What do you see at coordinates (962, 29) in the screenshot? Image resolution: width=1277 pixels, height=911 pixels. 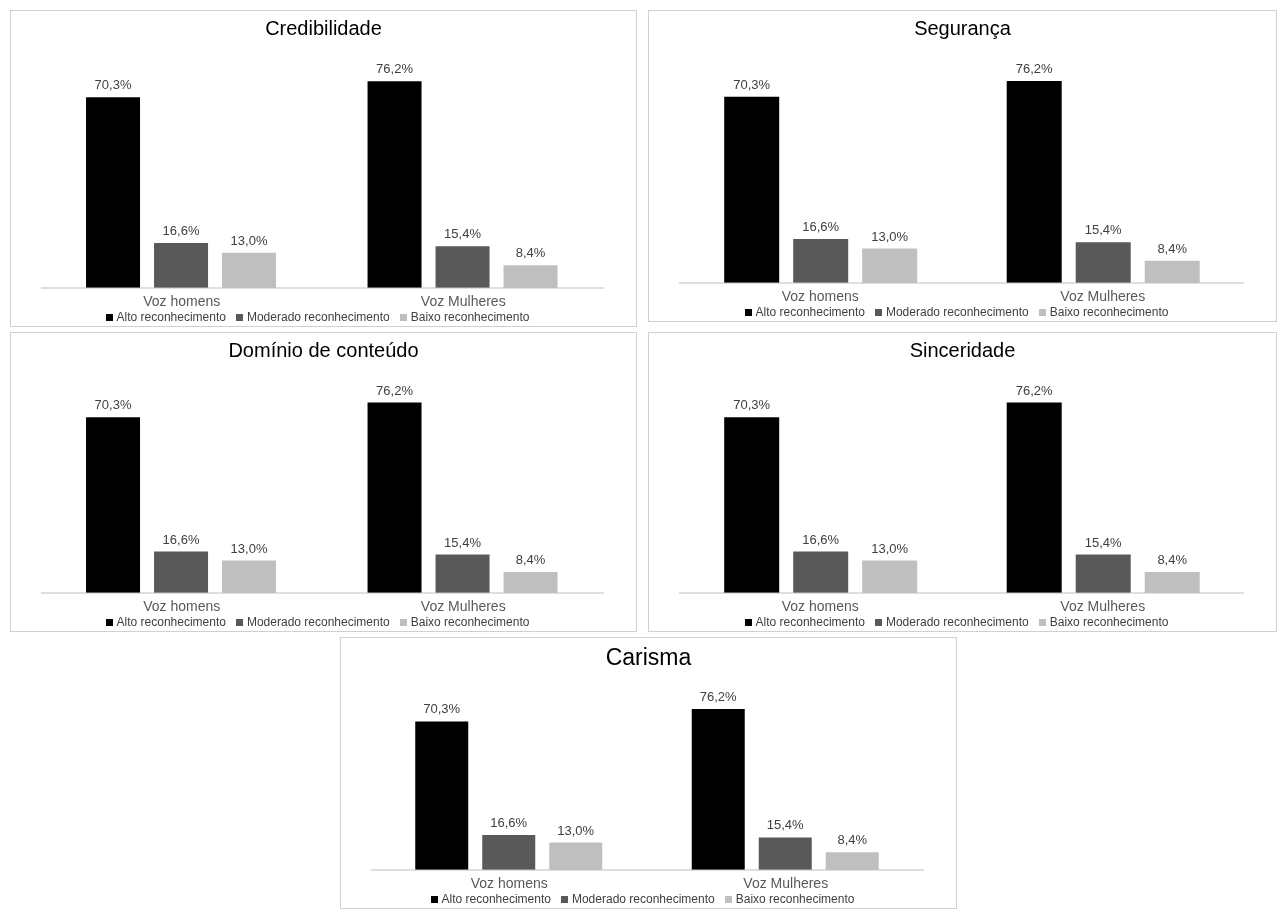 I see `chart-title: Segurança` at bounding box center [962, 29].